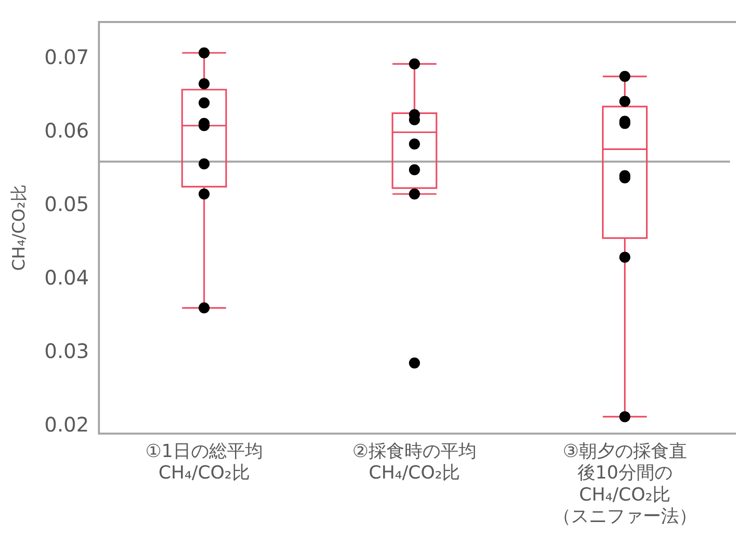 The width and height of the screenshot is (736, 536). What do you see at coordinates (66, 56) in the screenshot?
I see `y-tick-label: 0.07` at bounding box center [66, 56].